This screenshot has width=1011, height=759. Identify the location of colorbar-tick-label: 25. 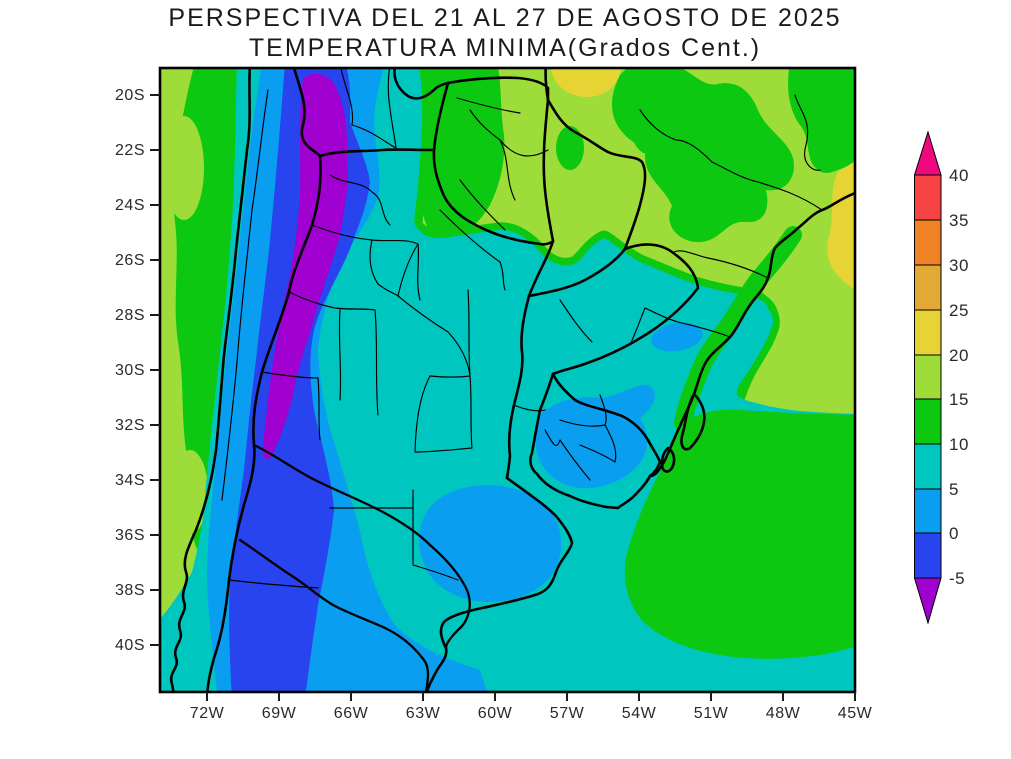
(959, 310).